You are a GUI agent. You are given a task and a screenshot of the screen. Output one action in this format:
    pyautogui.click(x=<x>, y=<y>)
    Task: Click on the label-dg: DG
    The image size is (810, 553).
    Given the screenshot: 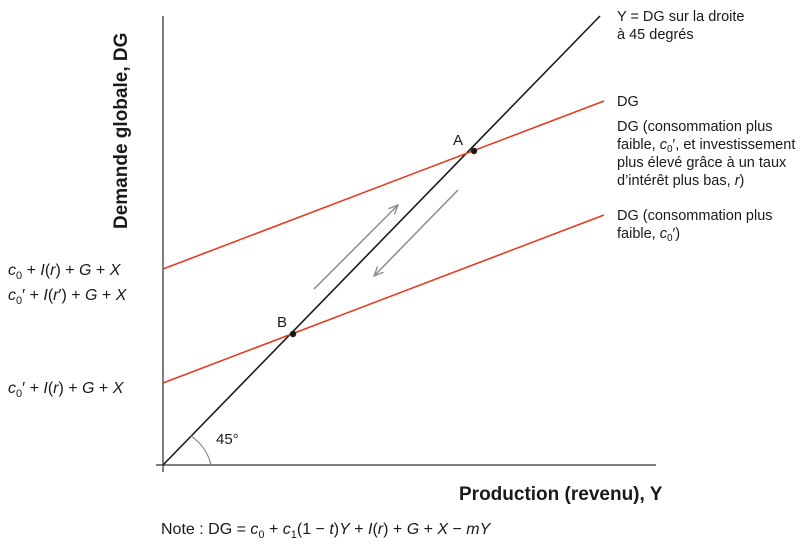 What is the action you would take?
    pyautogui.click(x=628, y=102)
    